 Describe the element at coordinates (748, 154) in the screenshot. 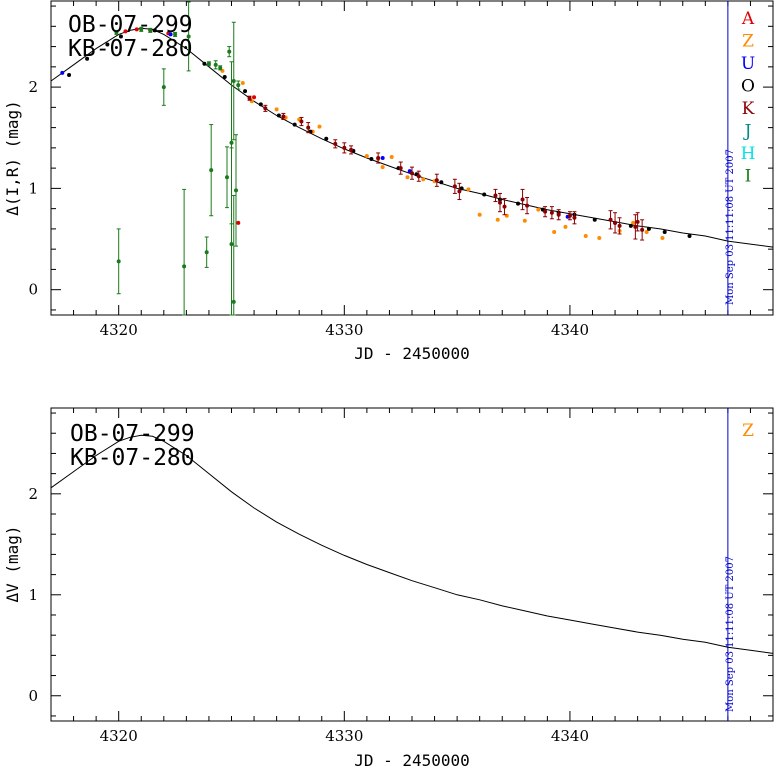

I see `legend-entry-H: H` at that location.